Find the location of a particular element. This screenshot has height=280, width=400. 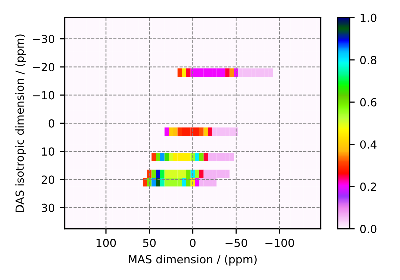

x-tick-label: 50 is located at coordinates (149, 243).